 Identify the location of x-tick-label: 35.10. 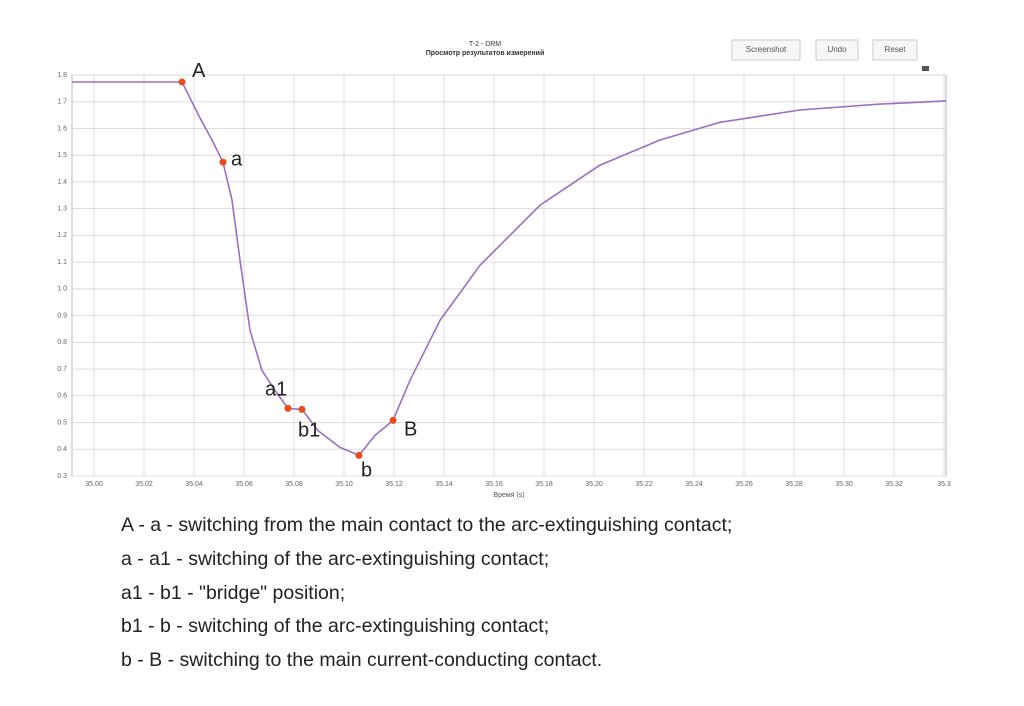
(344, 484).